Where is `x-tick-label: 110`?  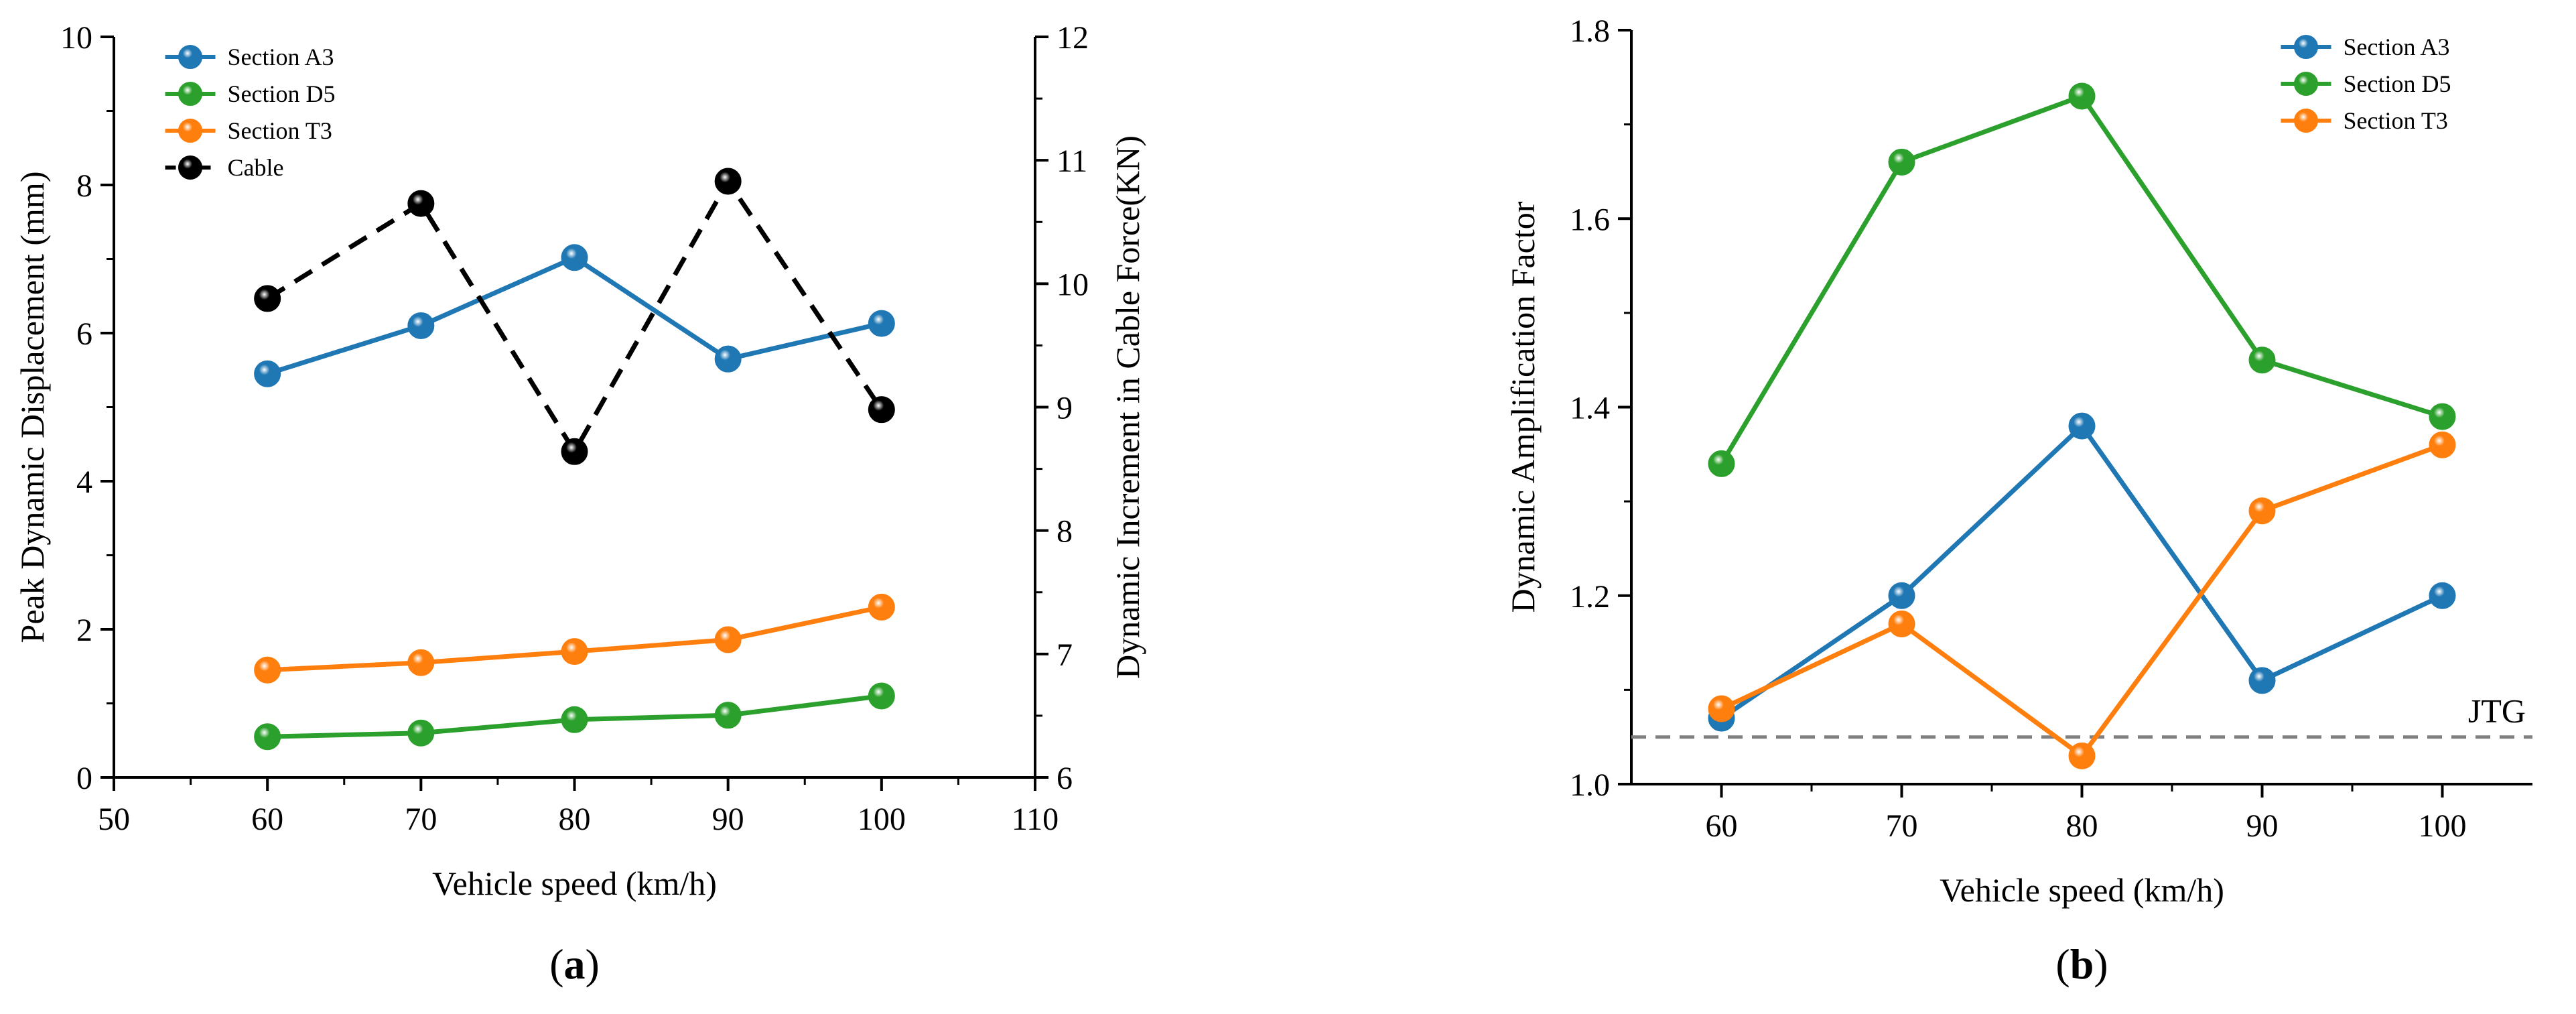 x-tick-label: 110 is located at coordinates (1036, 819).